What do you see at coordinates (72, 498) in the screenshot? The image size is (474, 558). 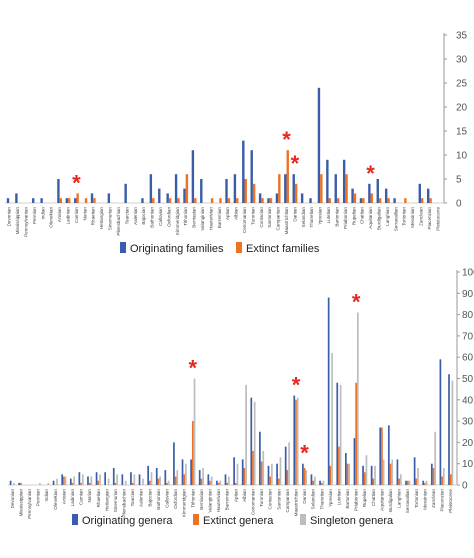 I see `x-tick-label: Ladinian` at bounding box center [72, 498].